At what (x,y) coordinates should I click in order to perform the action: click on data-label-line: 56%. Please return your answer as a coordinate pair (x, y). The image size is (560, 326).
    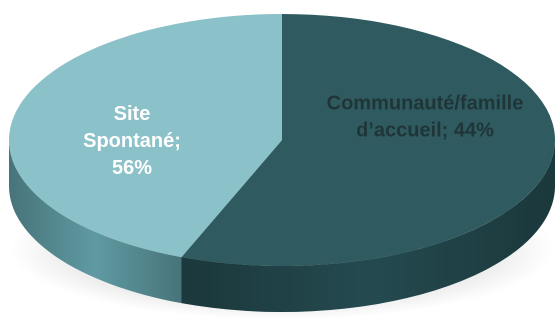
    Looking at the image, I should click on (132, 168).